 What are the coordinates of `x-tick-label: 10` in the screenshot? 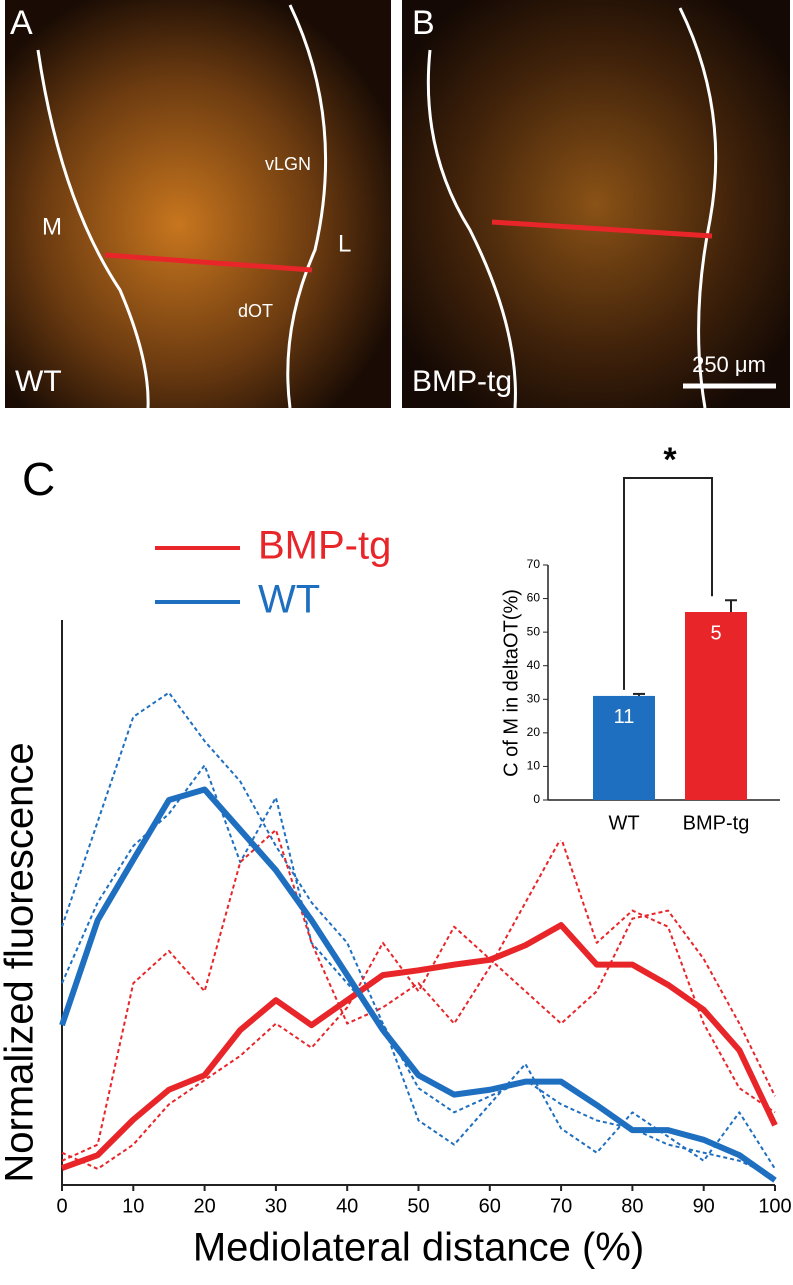 It's located at (133, 1206).